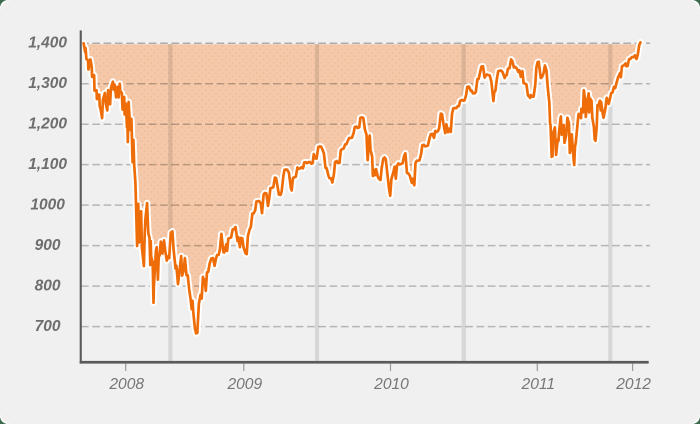 The width and height of the screenshot is (700, 424). What do you see at coordinates (47, 124) in the screenshot?
I see `svg-text: 1,200` at bounding box center [47, 124].